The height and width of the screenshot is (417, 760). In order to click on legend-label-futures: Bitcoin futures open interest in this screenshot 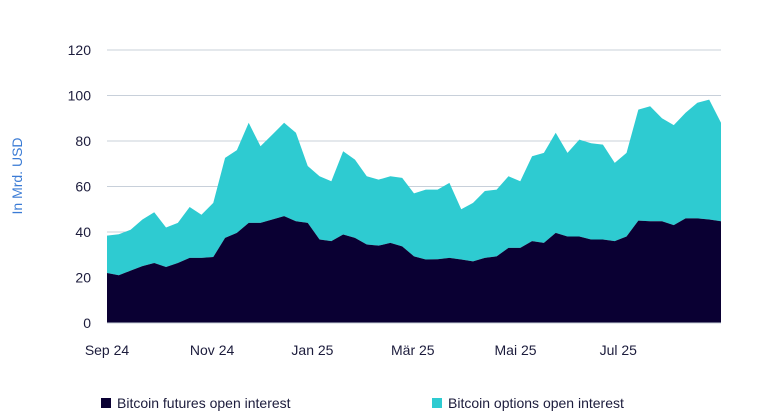, I will do `click(204, 403)`.